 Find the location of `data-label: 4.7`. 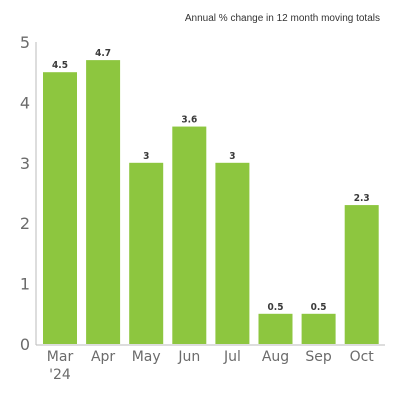

data-label: 4.7 is located at coordinates (103, 53).